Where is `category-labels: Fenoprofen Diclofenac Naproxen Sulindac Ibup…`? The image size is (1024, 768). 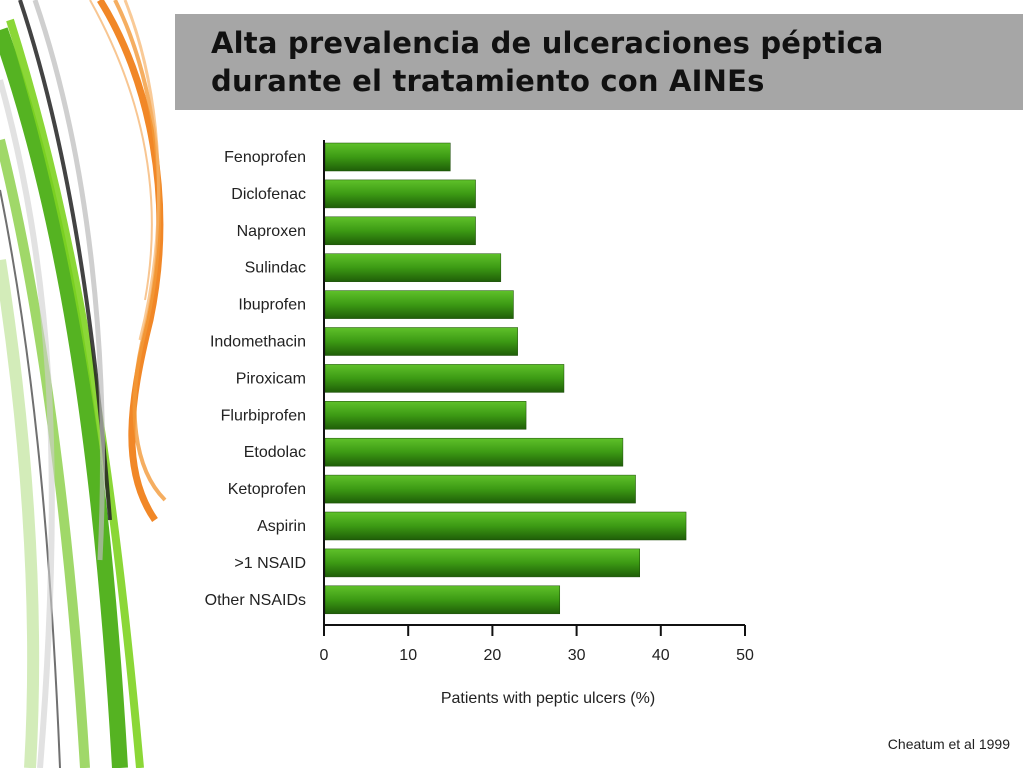 category-labels: Fenoprofen Diclofenac Naproxen Sulindac Ibup… is located at coordinates (255, 379).